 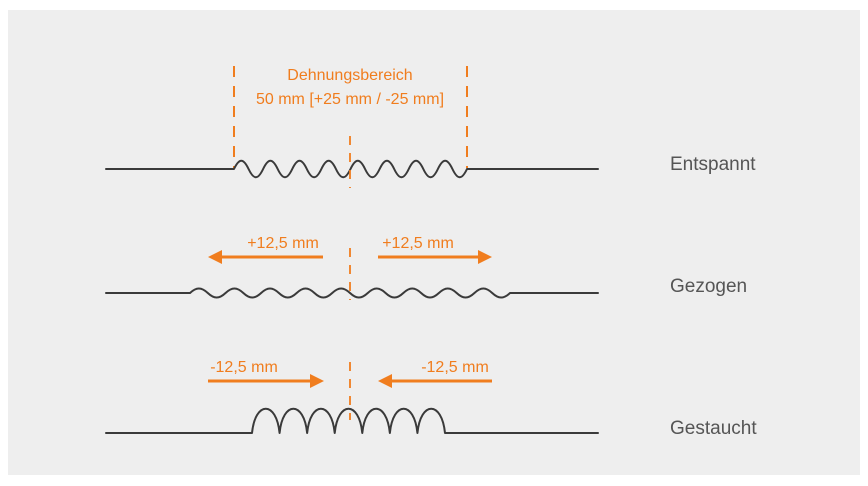 What do you see at coordinates (485, 257) in the screenshot?
I see `extend-right-arrow-head` at bounding box center [485, 257].